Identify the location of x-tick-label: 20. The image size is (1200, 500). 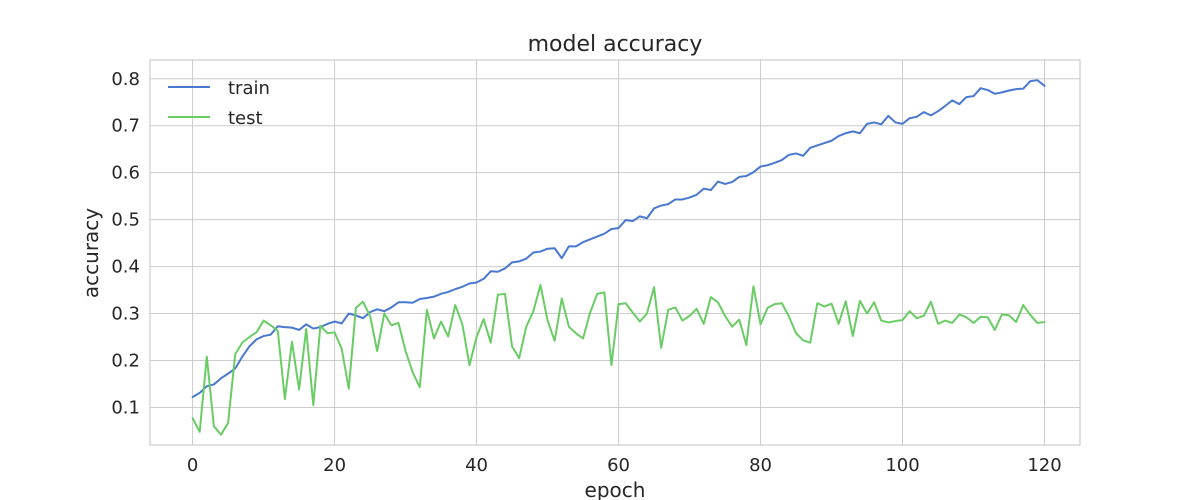
(334, 465).